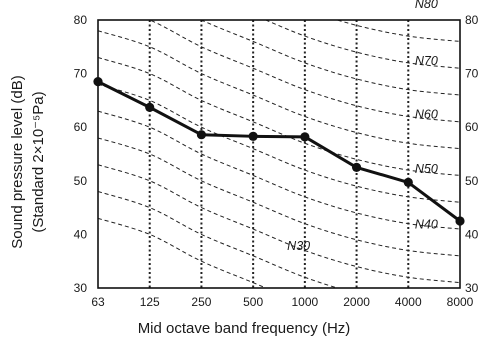 The image size is (483, 342). I want to click on x-tick-500: 500, so click(253, 302).